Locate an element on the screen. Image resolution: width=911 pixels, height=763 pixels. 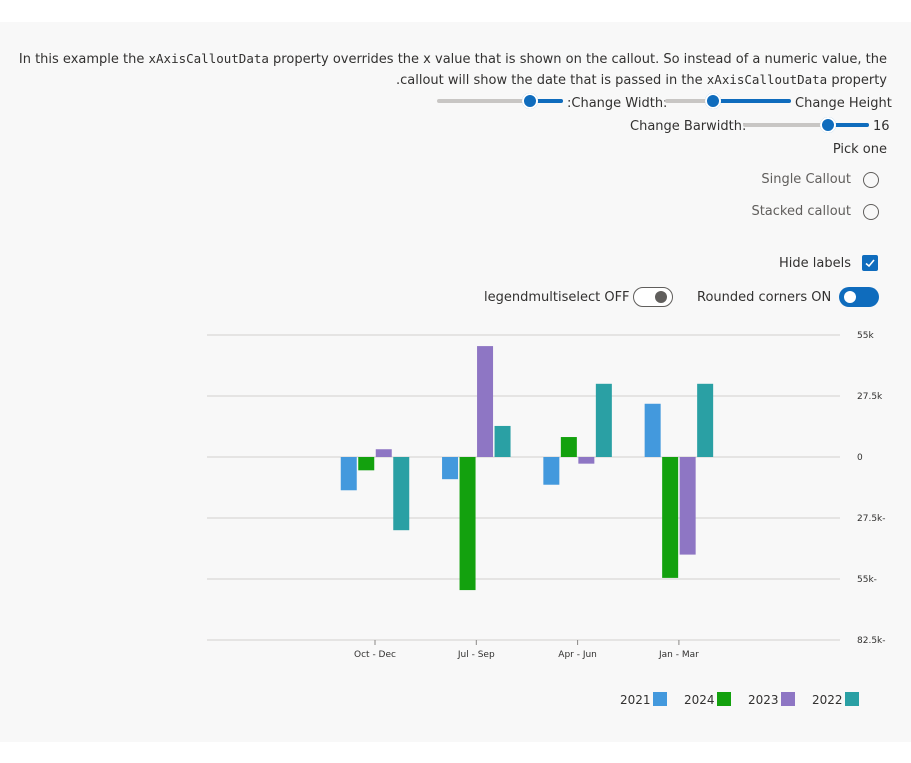
legend-label: 2021 is located at coordinates (635, 700).